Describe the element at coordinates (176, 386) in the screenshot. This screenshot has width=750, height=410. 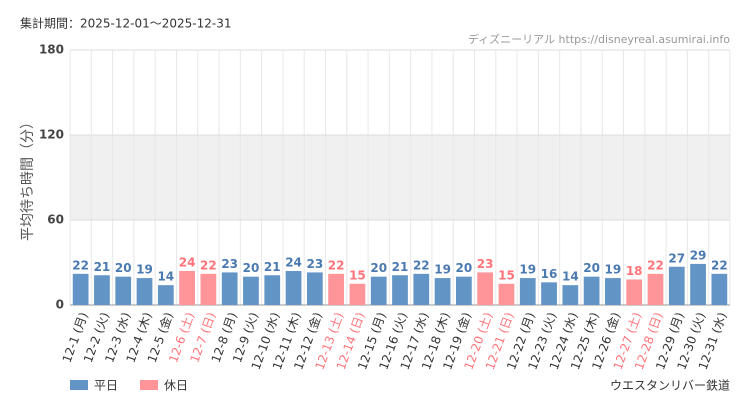
I see `legend-label: 休日` at that location.